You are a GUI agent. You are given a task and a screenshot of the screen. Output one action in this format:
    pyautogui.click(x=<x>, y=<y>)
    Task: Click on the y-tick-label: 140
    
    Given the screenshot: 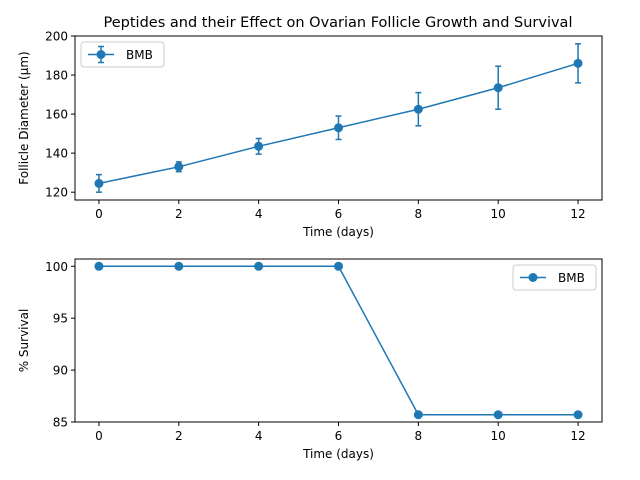 What is the action you would take?
    pyautogui.click(x=56, y=154)
    